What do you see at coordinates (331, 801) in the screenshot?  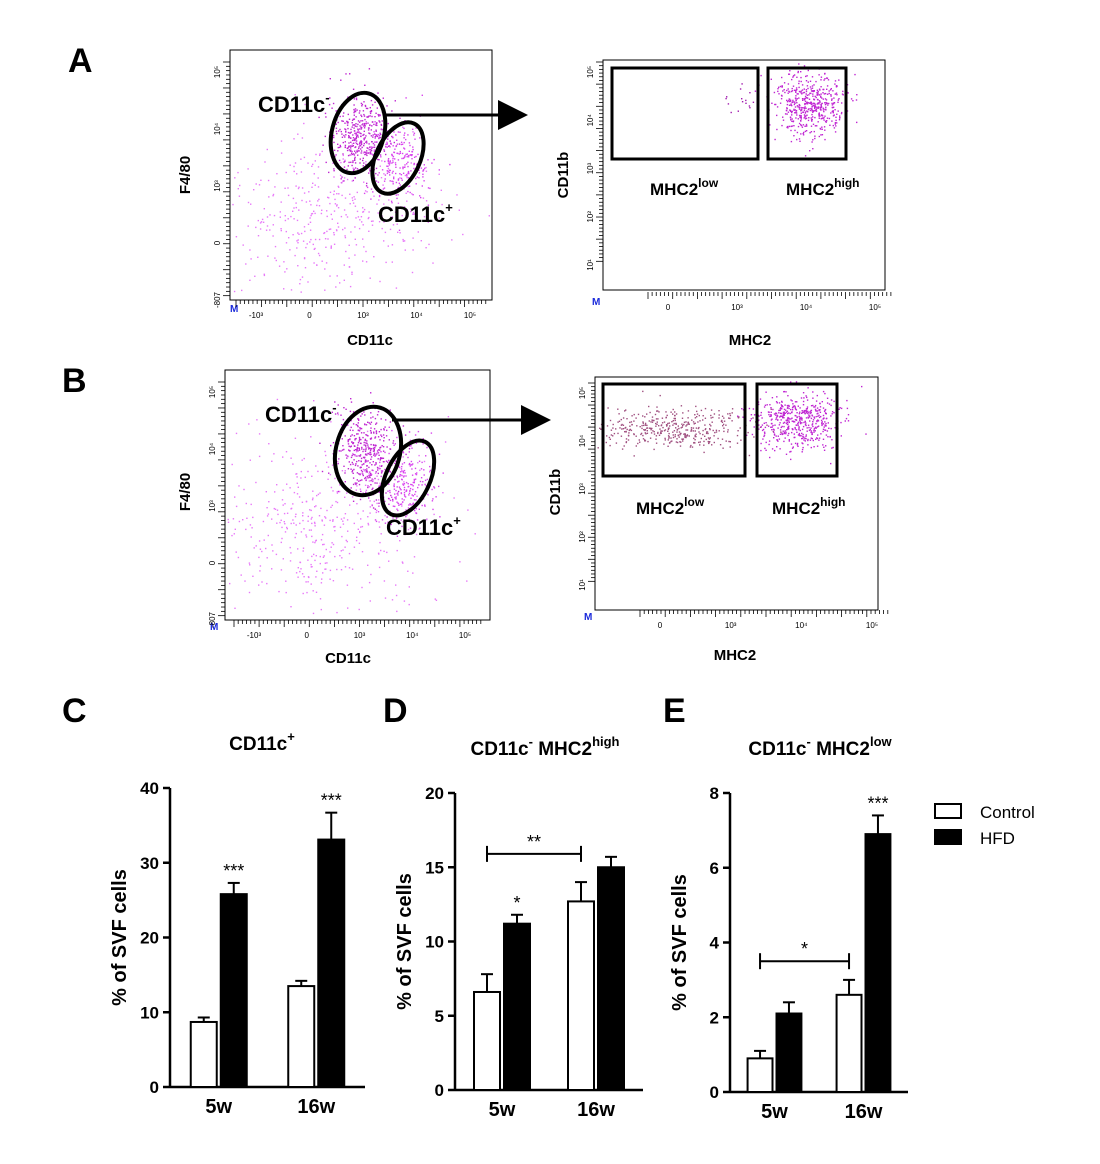 I see `significance-label: ***` at bounding box center [331, 801].